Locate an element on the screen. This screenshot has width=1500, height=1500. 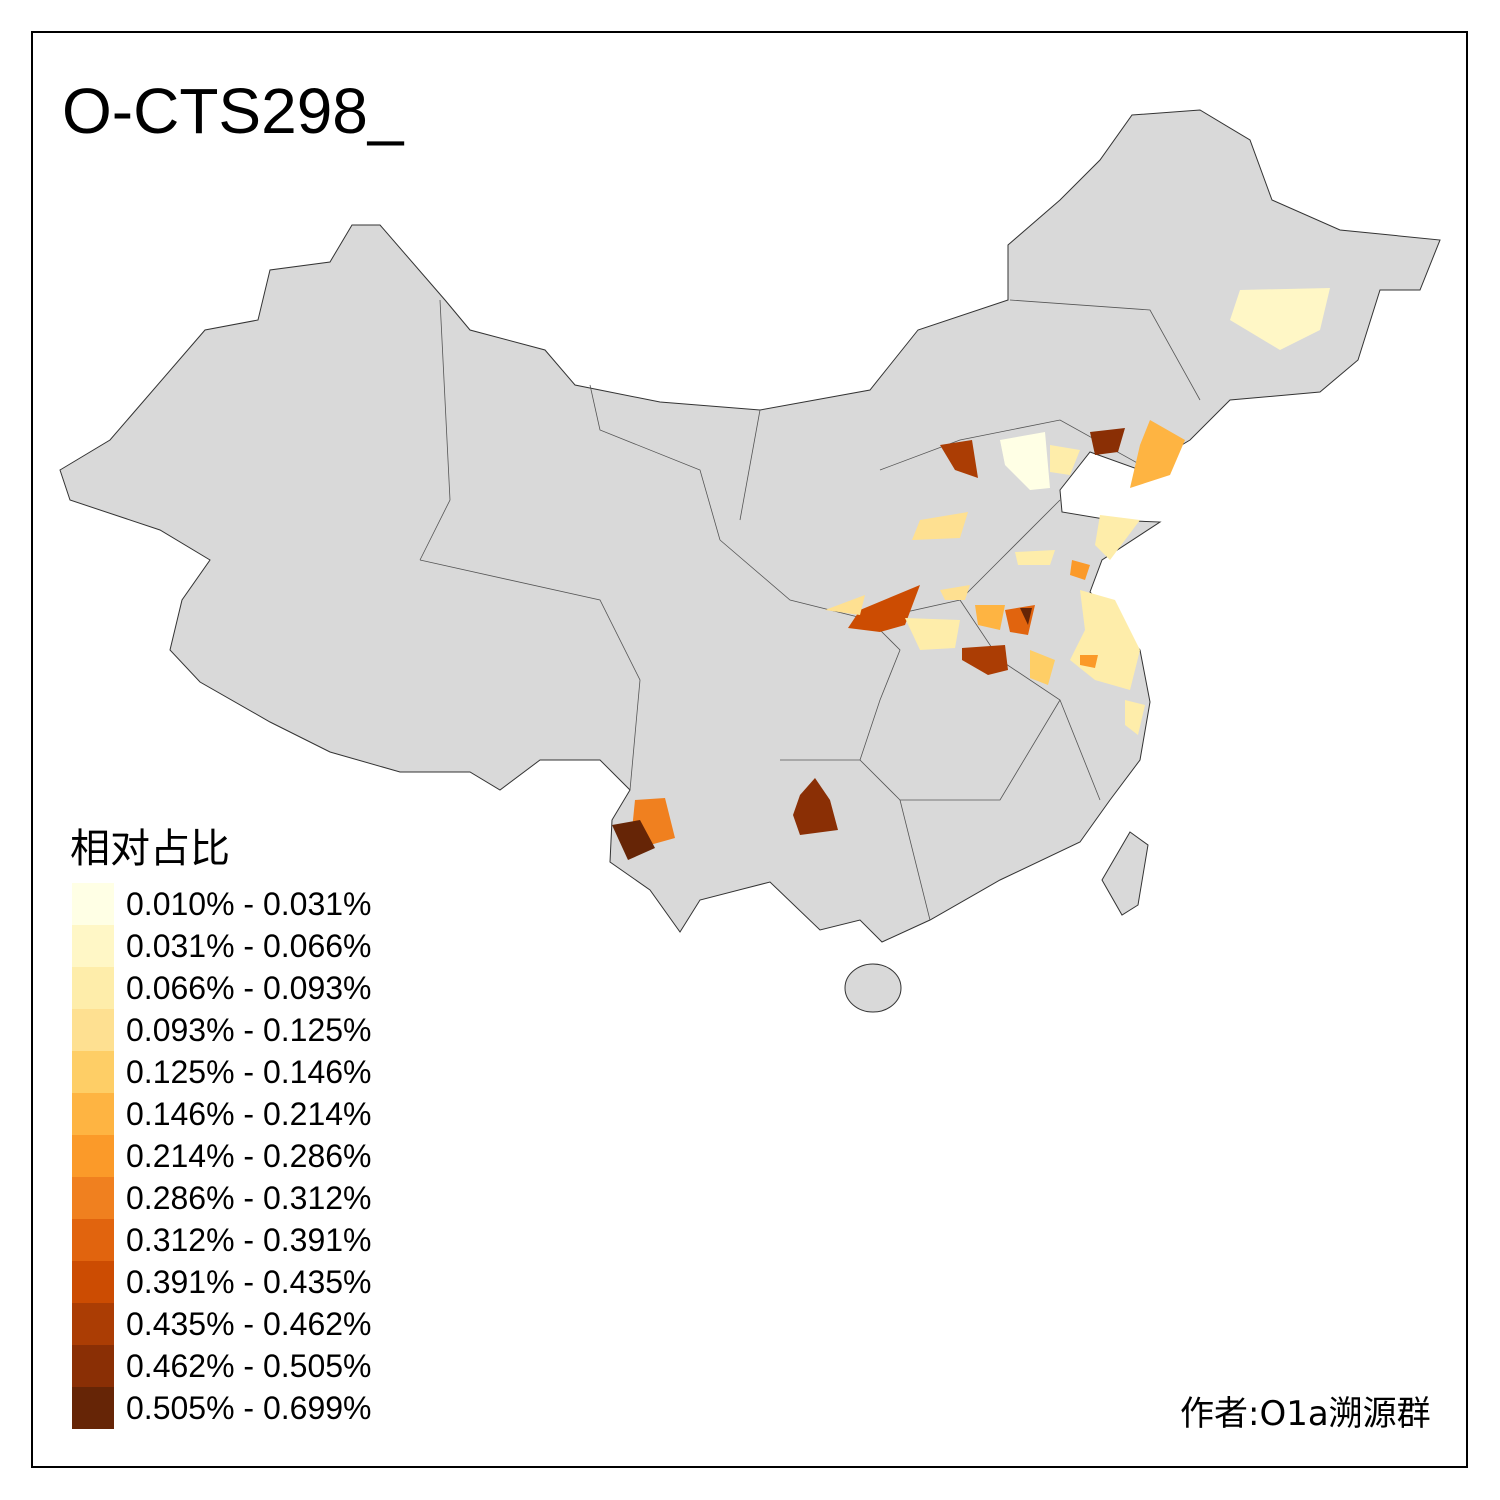
legend-item: 0.505% - 0.699% is located at coordinates (222, 1408).